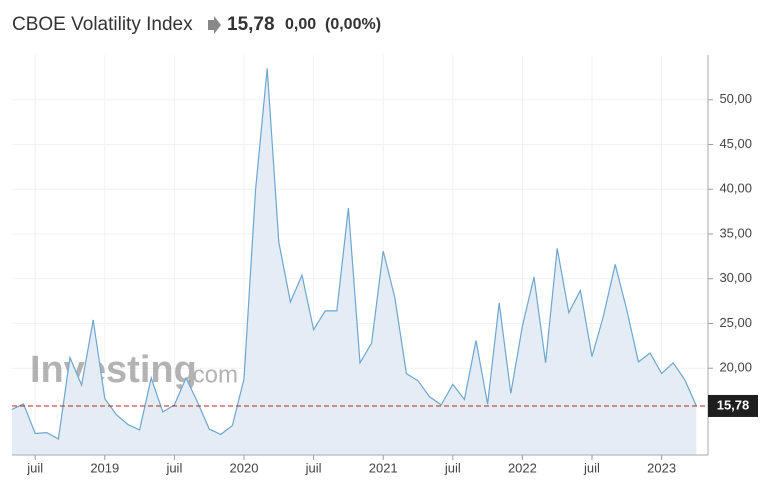 This screenshot has height=483, width=763. Describe the element at coordinates (212, 374) in the screenshot. I see `watermark-suffix: .com` at that location.